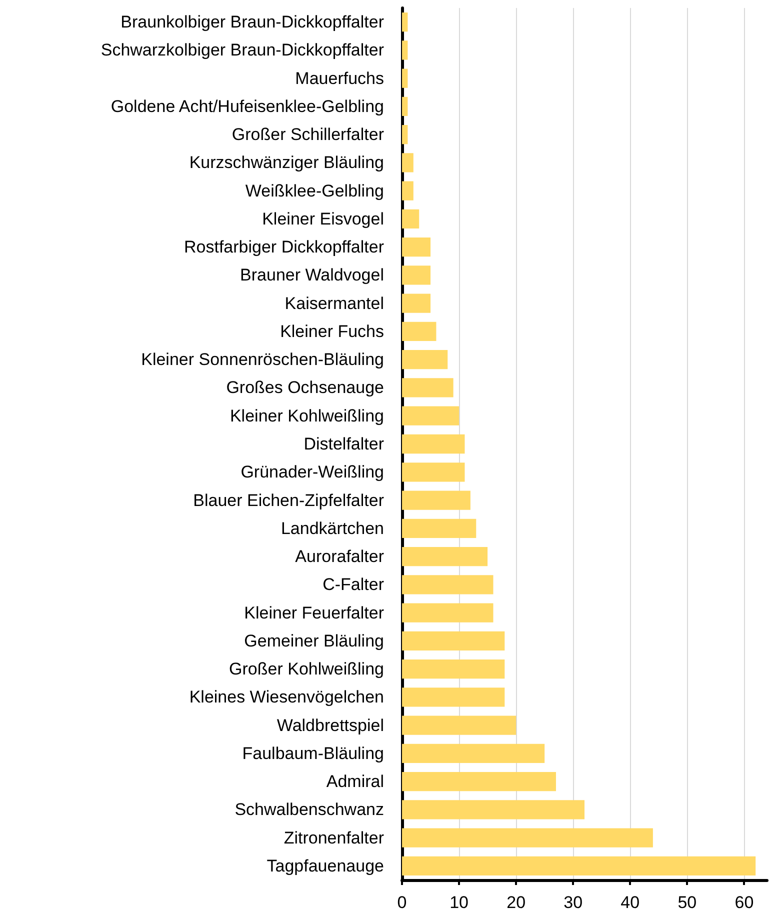 This screenshot has height=918, width=779. I want to click on y-tick-label: Rostfarbiger Dickkopffalter, so click(284, 247).